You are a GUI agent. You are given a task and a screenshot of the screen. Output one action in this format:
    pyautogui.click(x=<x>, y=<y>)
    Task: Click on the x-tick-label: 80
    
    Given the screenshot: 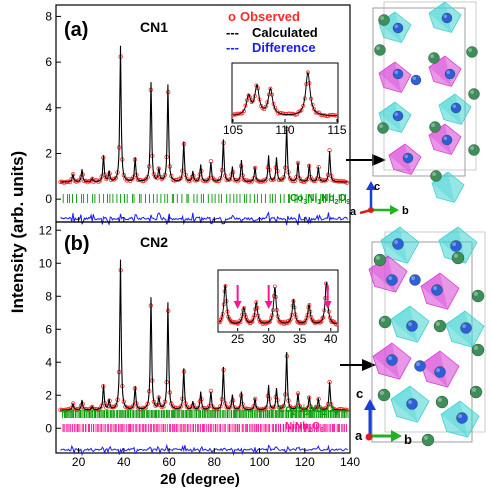 What is the action you would take?
    pyautogui.click(x=215, y=462)
    